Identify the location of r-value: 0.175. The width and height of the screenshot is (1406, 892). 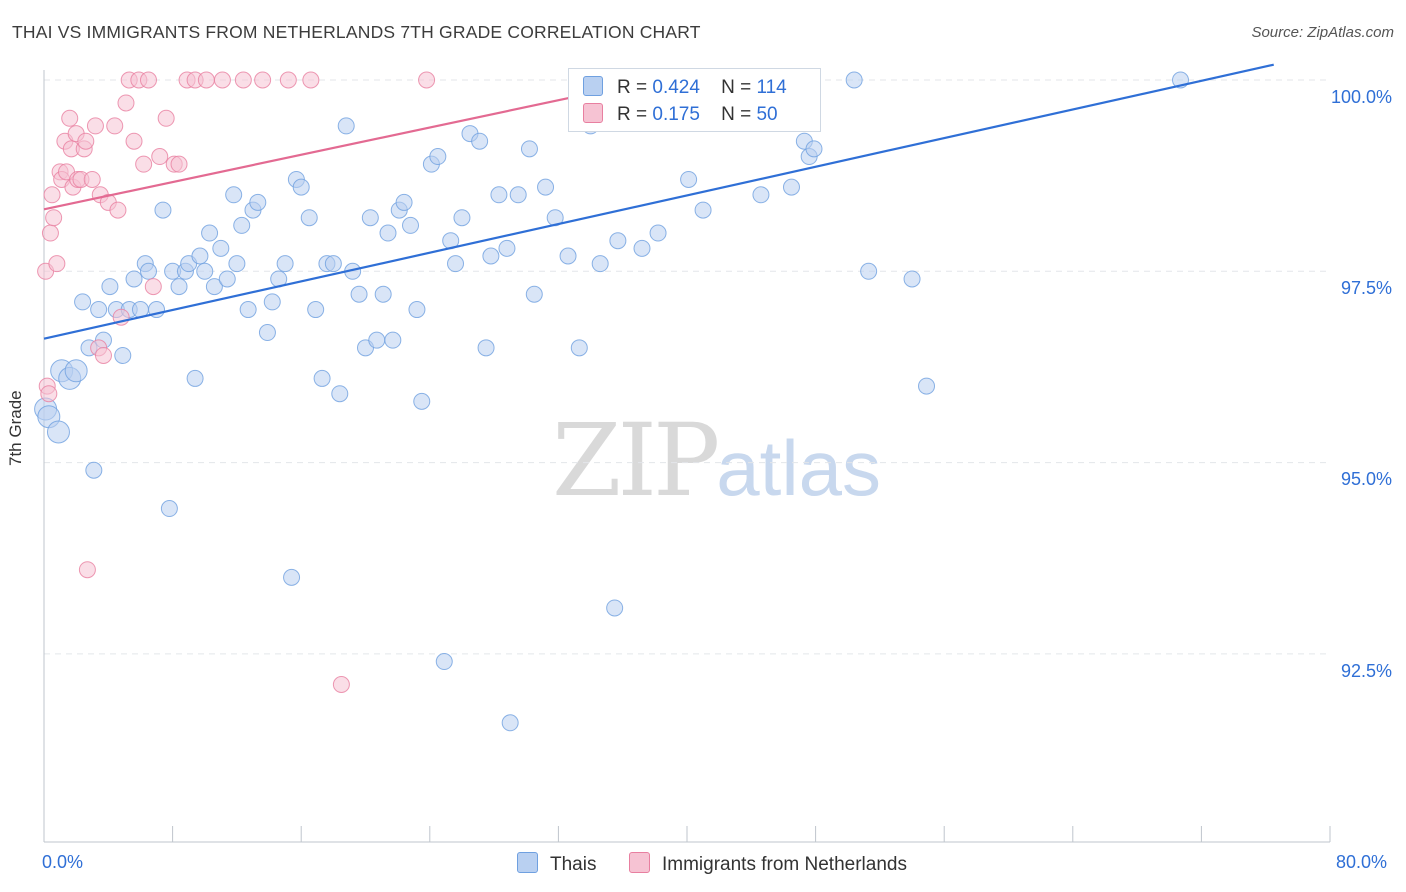
(676, 114).